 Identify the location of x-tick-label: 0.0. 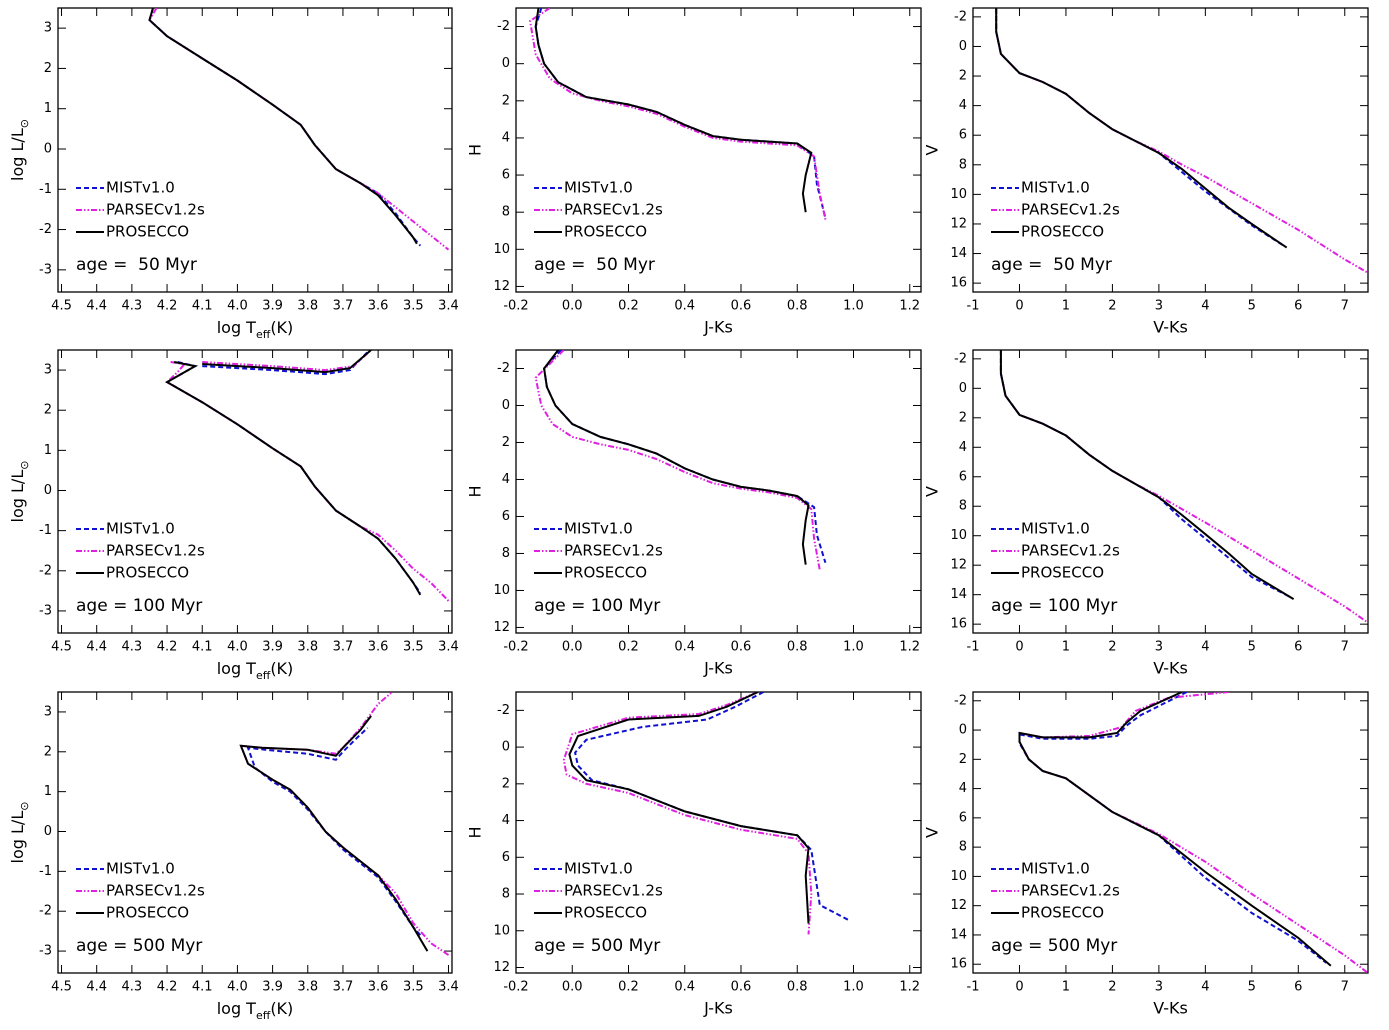
(572, 987).